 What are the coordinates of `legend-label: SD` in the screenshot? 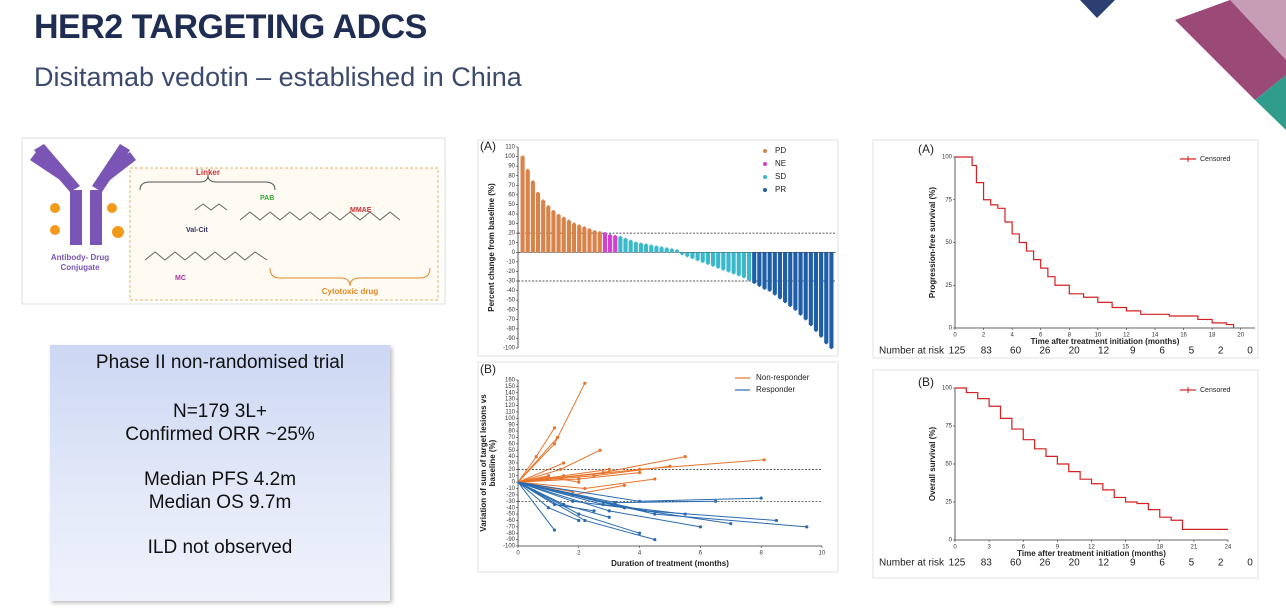 It's located at (780, 176).